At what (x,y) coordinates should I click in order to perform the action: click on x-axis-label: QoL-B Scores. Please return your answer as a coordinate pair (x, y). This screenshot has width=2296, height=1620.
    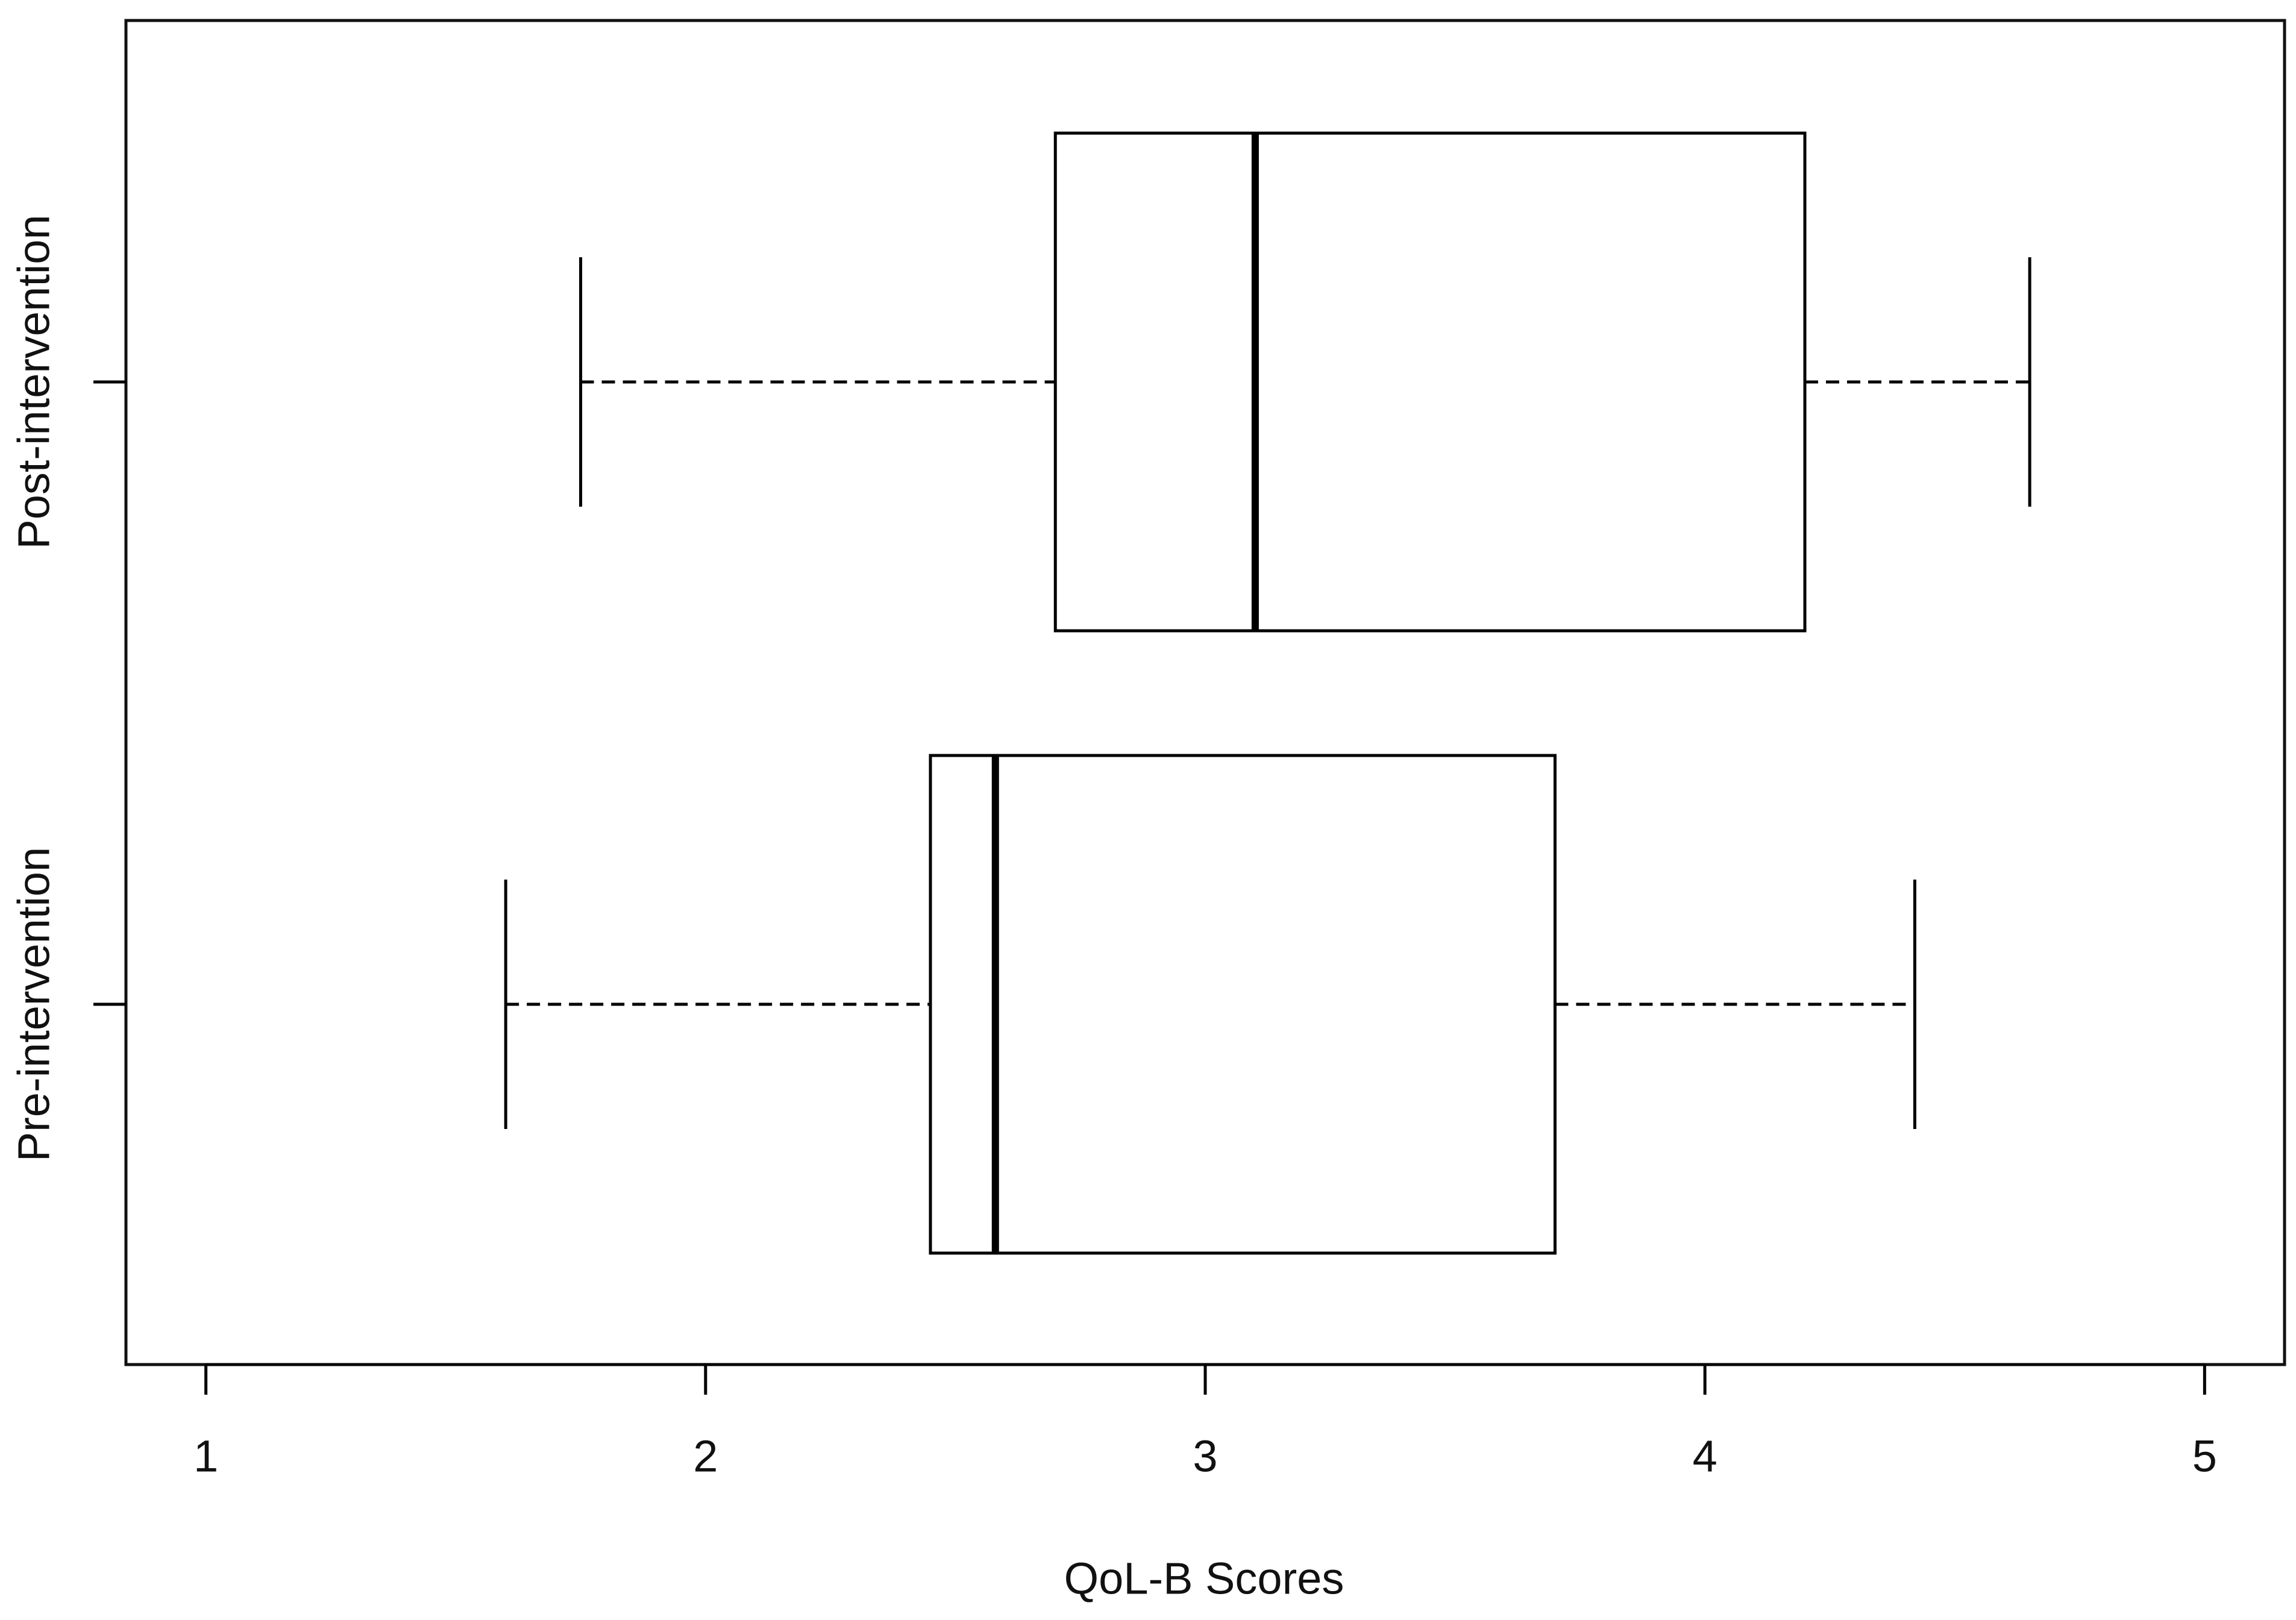
    Looking at the image, I should click on (1204, 1579).